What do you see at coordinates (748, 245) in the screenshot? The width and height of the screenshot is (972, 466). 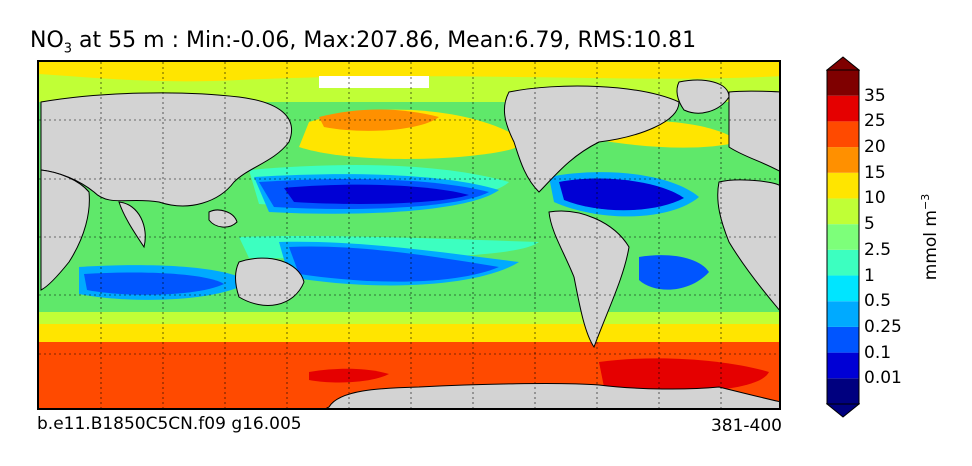 I see `africa-west` at bounding box center [748, 245].